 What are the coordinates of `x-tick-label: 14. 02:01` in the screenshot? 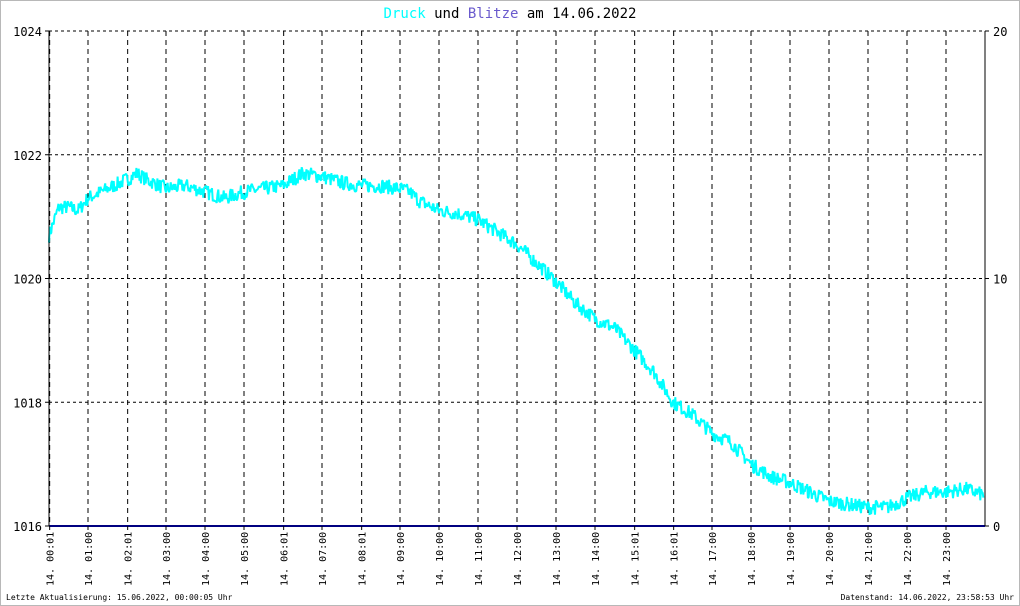 It's located at (129, 559).